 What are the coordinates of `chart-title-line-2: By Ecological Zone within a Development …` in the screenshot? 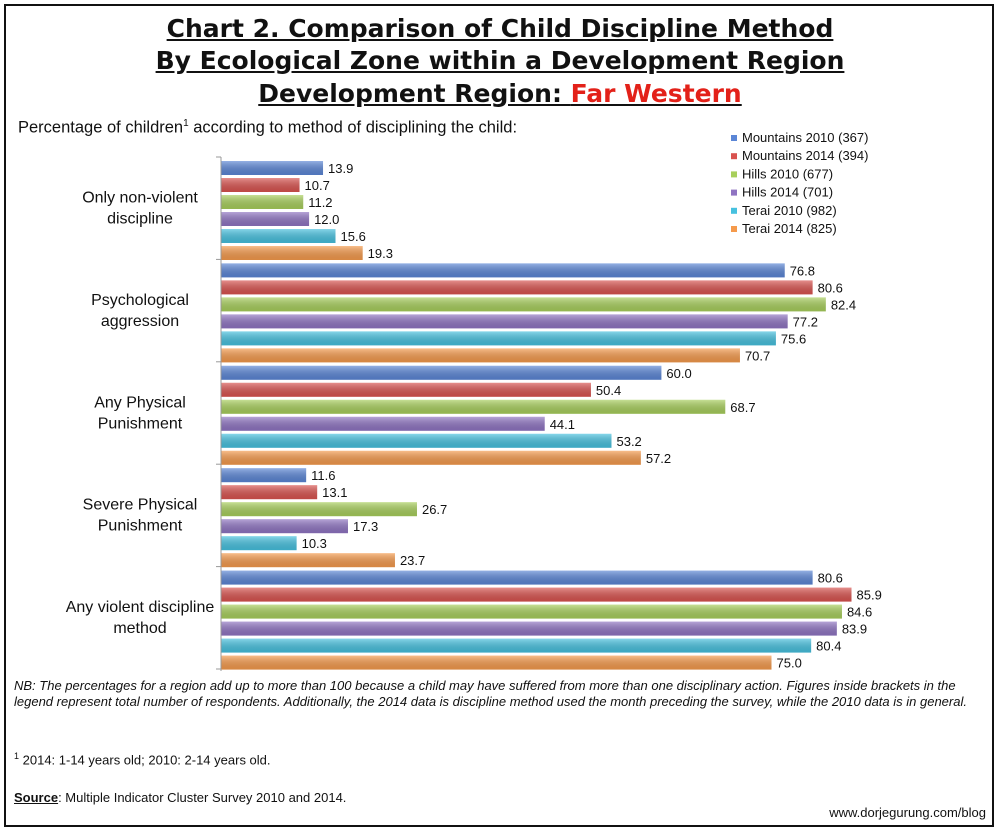 It's located at (500, 60).